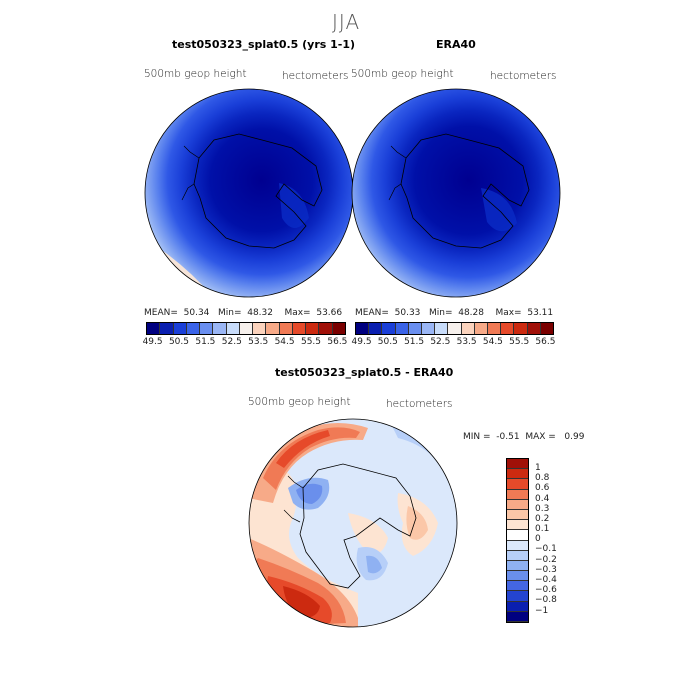 This screenshot has width=700, height=700. I want to click on colorbar-tick-label: 0.6, so click(542, 488).